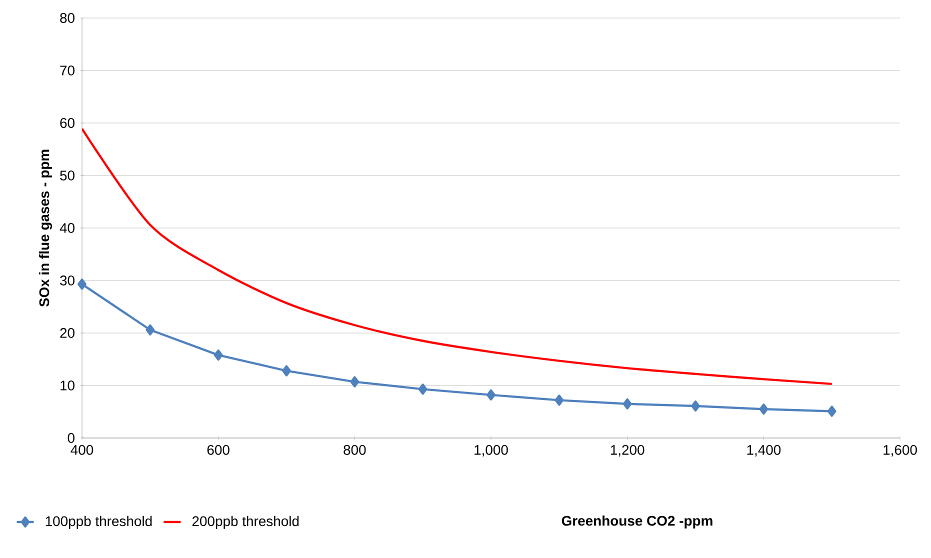 This screenshot has height=558, width=931. I want to click on x-tick-label: 1,400, so click(764, 450).